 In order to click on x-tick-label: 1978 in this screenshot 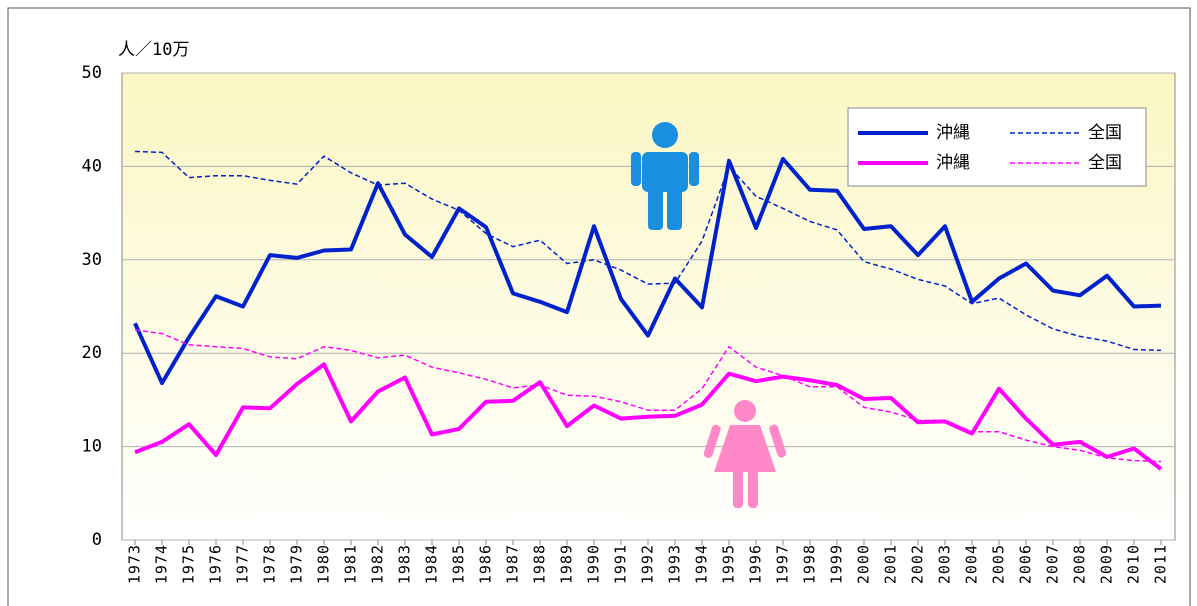, I will do `click(270, 564)`.